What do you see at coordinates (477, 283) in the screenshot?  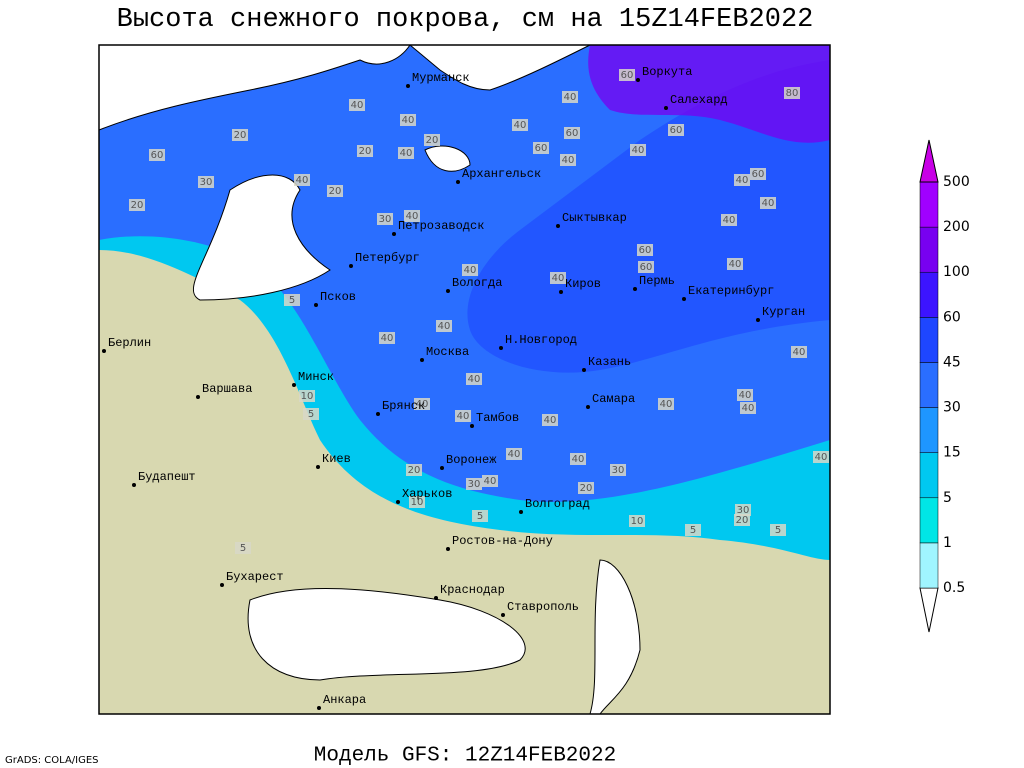 I see `city-name: Вологда` at bounding box center [477, 283].